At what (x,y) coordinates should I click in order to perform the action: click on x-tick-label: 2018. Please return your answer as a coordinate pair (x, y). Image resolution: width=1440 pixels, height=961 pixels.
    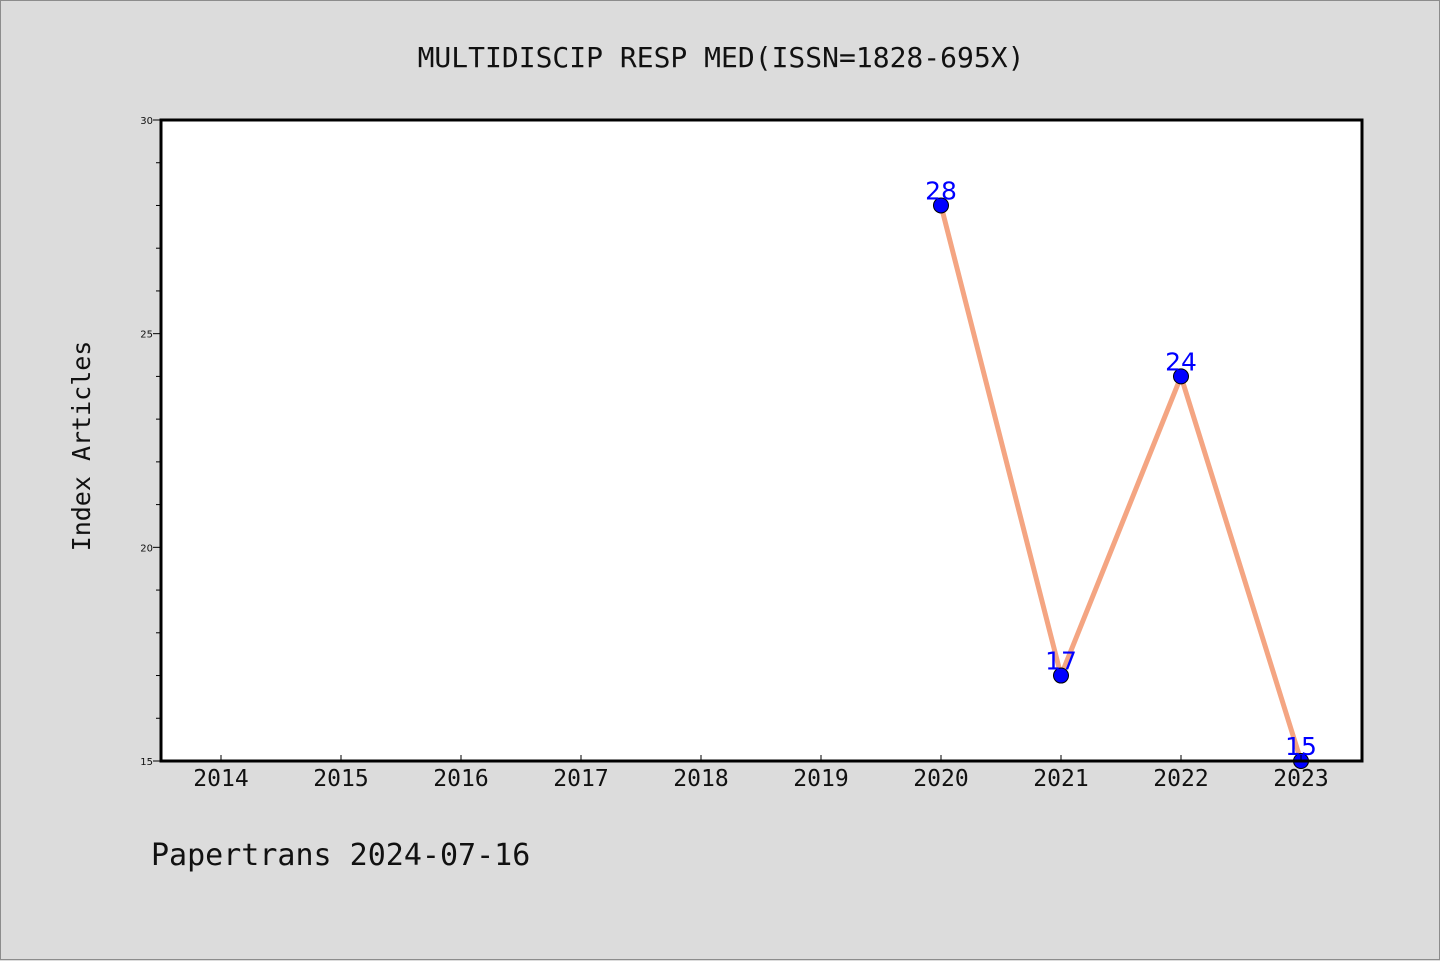
    Looking at the image, I should click on (700, 779).